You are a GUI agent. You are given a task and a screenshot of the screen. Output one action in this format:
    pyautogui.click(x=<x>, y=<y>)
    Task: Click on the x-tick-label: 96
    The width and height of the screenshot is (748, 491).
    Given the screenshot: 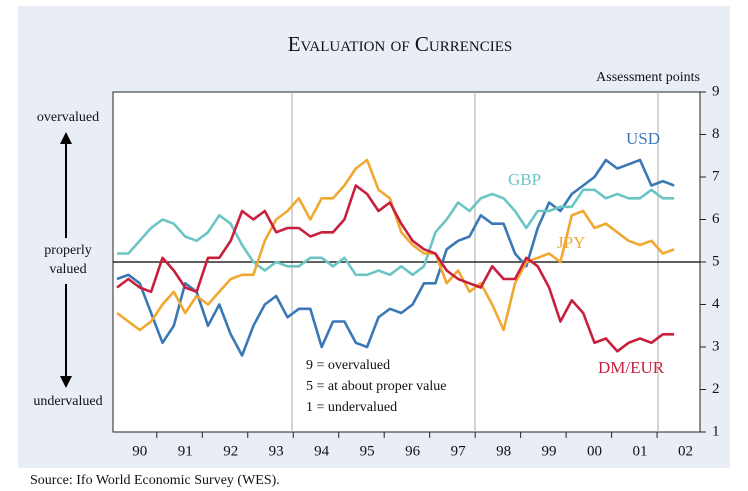 What is the action you would take?
    pyautogui.click(x=413, y=451)
    